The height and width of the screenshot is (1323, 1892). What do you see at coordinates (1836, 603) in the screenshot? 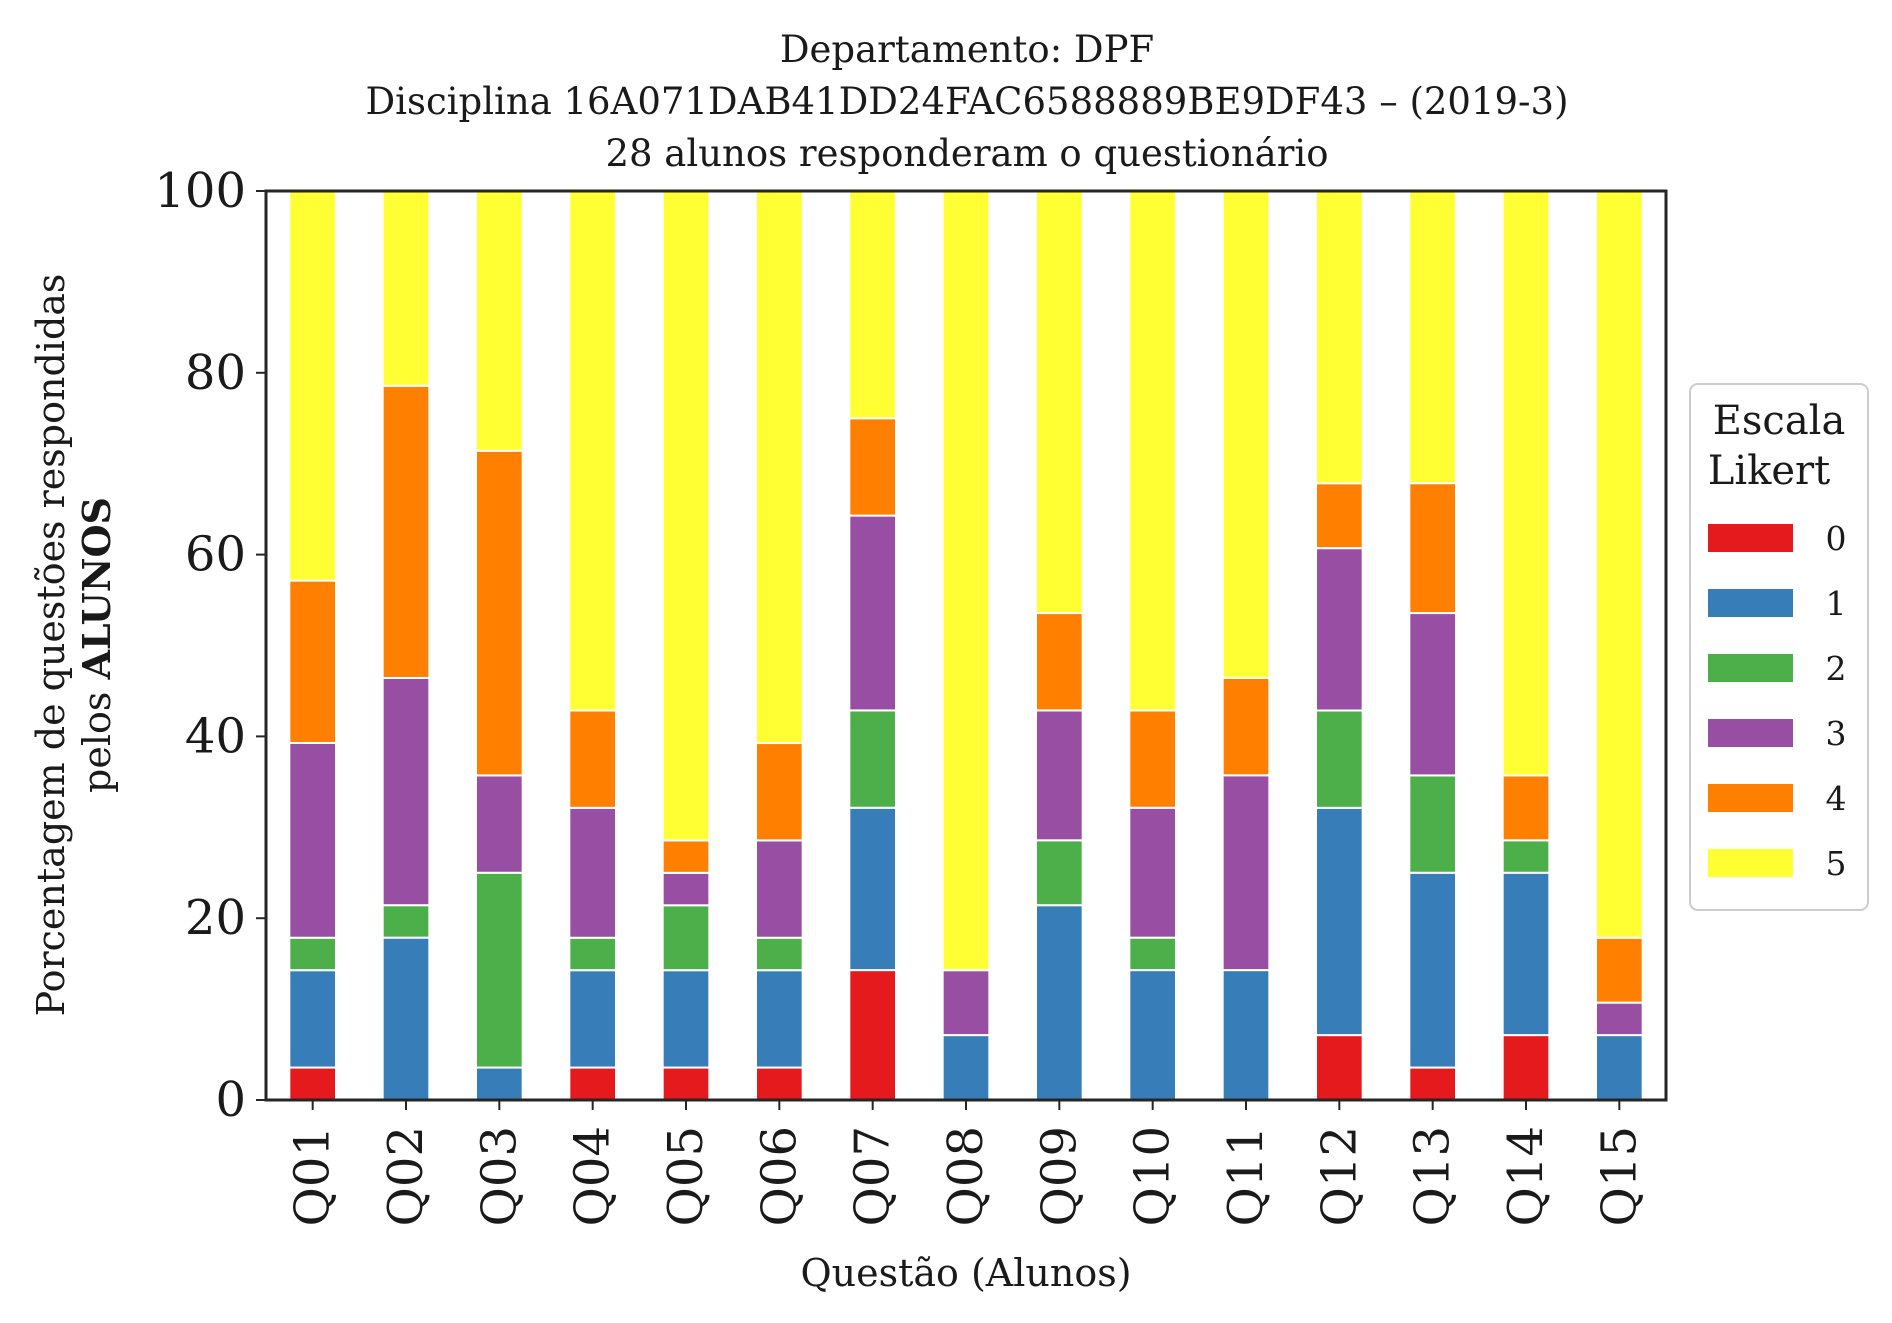
I see `legend-label-1: 1` at bounding box center [1836, 603].